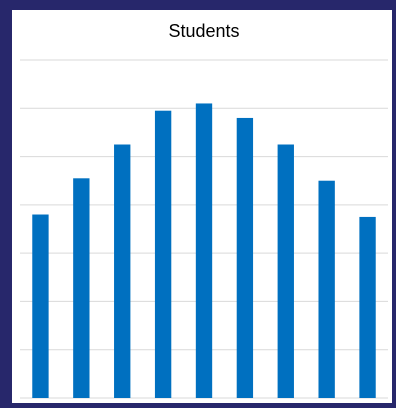 The height and width of the screenshot is (408, 396). Describe the element at coordinates (203, 31) in the screenshot. I see `chart-title: Students` at that location.